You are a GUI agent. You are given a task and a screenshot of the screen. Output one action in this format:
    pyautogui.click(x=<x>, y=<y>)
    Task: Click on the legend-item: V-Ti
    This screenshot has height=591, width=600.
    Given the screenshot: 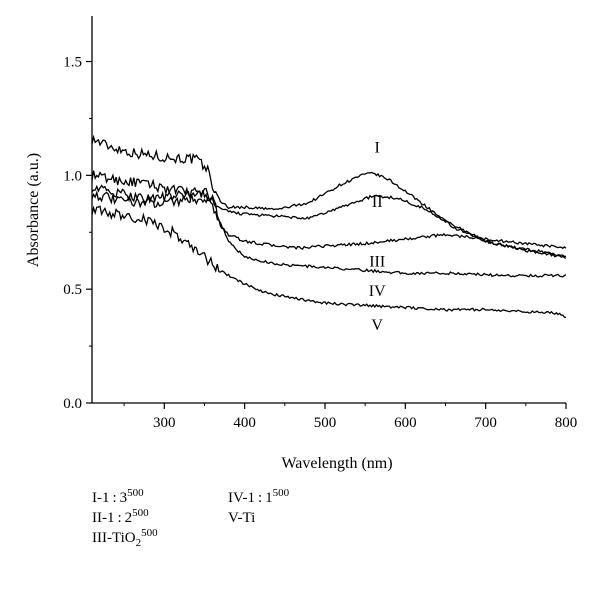 What is the action you would take?
    pyautogui.click(x=258, y=518)
    